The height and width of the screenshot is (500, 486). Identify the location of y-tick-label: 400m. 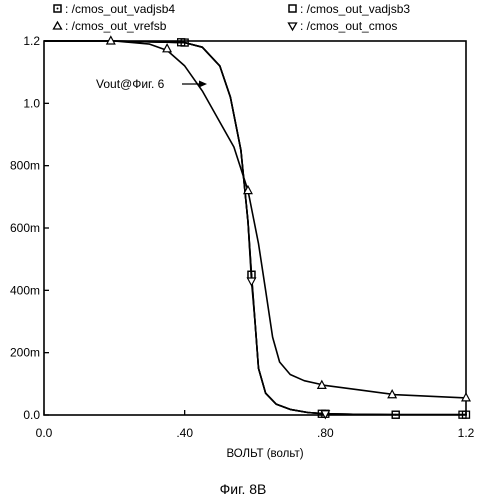
(25, 290).